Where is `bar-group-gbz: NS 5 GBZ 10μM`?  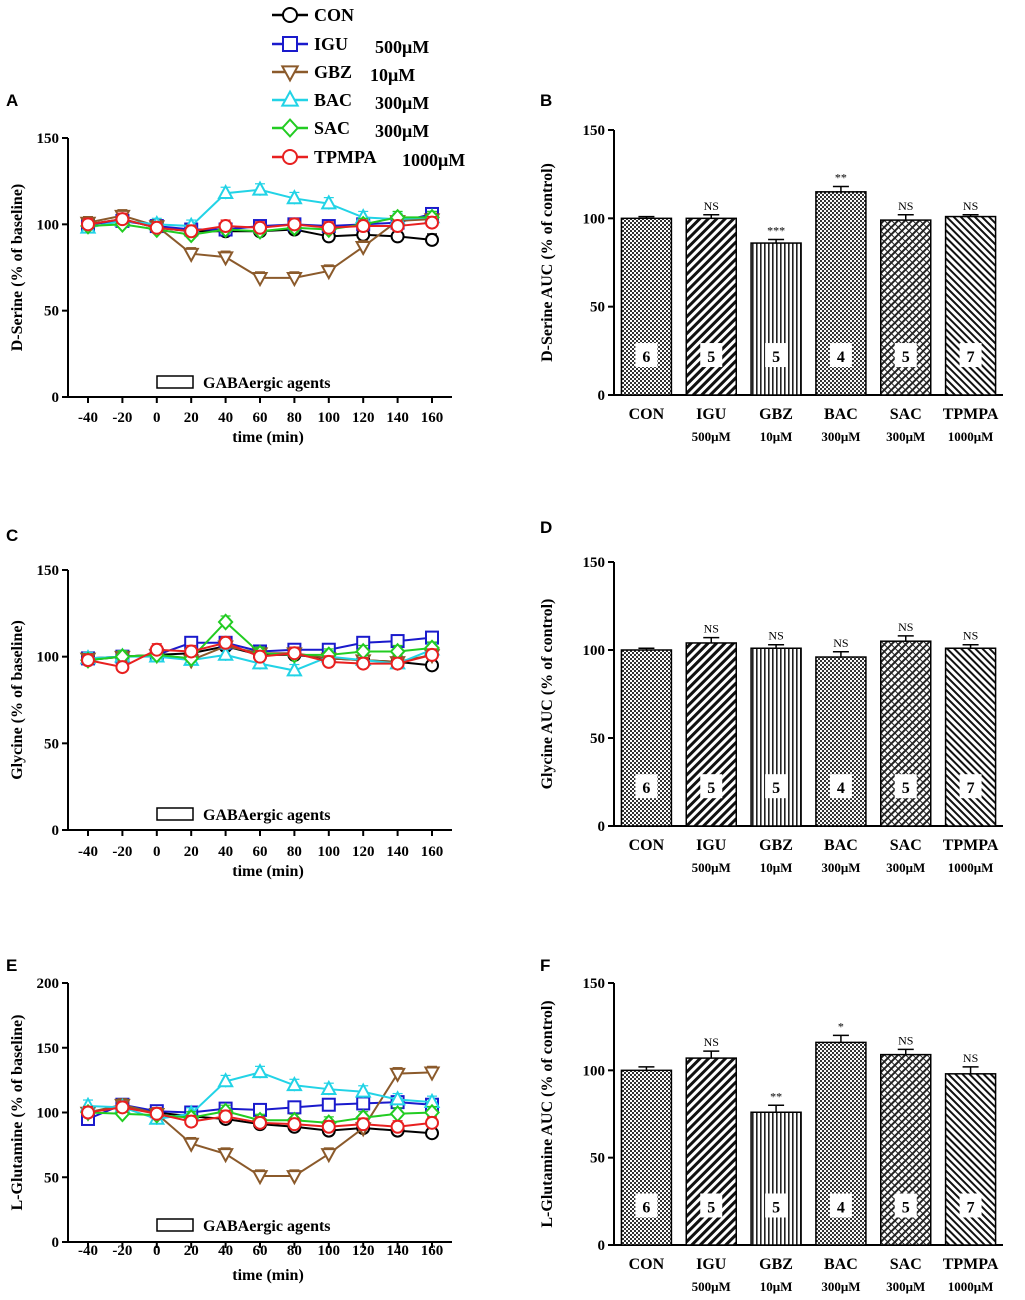
bar-group-gbz: NS 5 GBZ 10μM is located at coordinates (776, 752).